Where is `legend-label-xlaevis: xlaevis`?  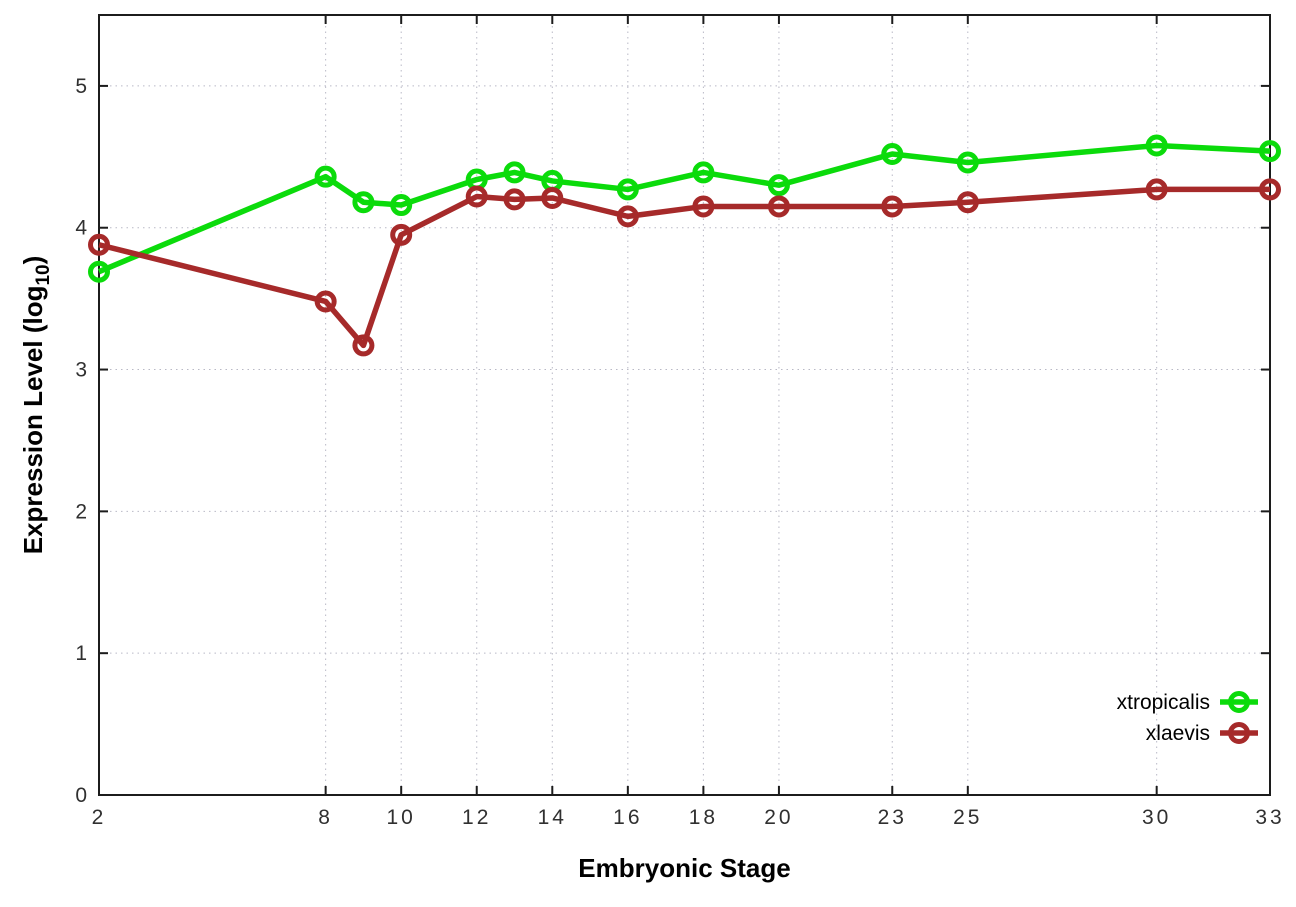
legend-label-xlaevis: xlaevis is located at coordinates (1178, 733).